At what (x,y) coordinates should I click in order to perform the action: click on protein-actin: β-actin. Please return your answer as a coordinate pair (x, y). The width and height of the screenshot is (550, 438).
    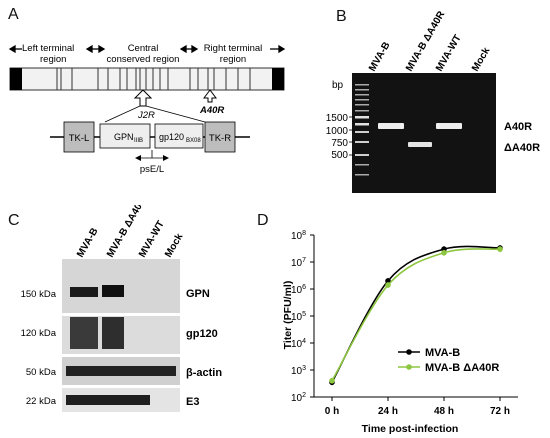
    Looking at the image, I should click on (204, 373).